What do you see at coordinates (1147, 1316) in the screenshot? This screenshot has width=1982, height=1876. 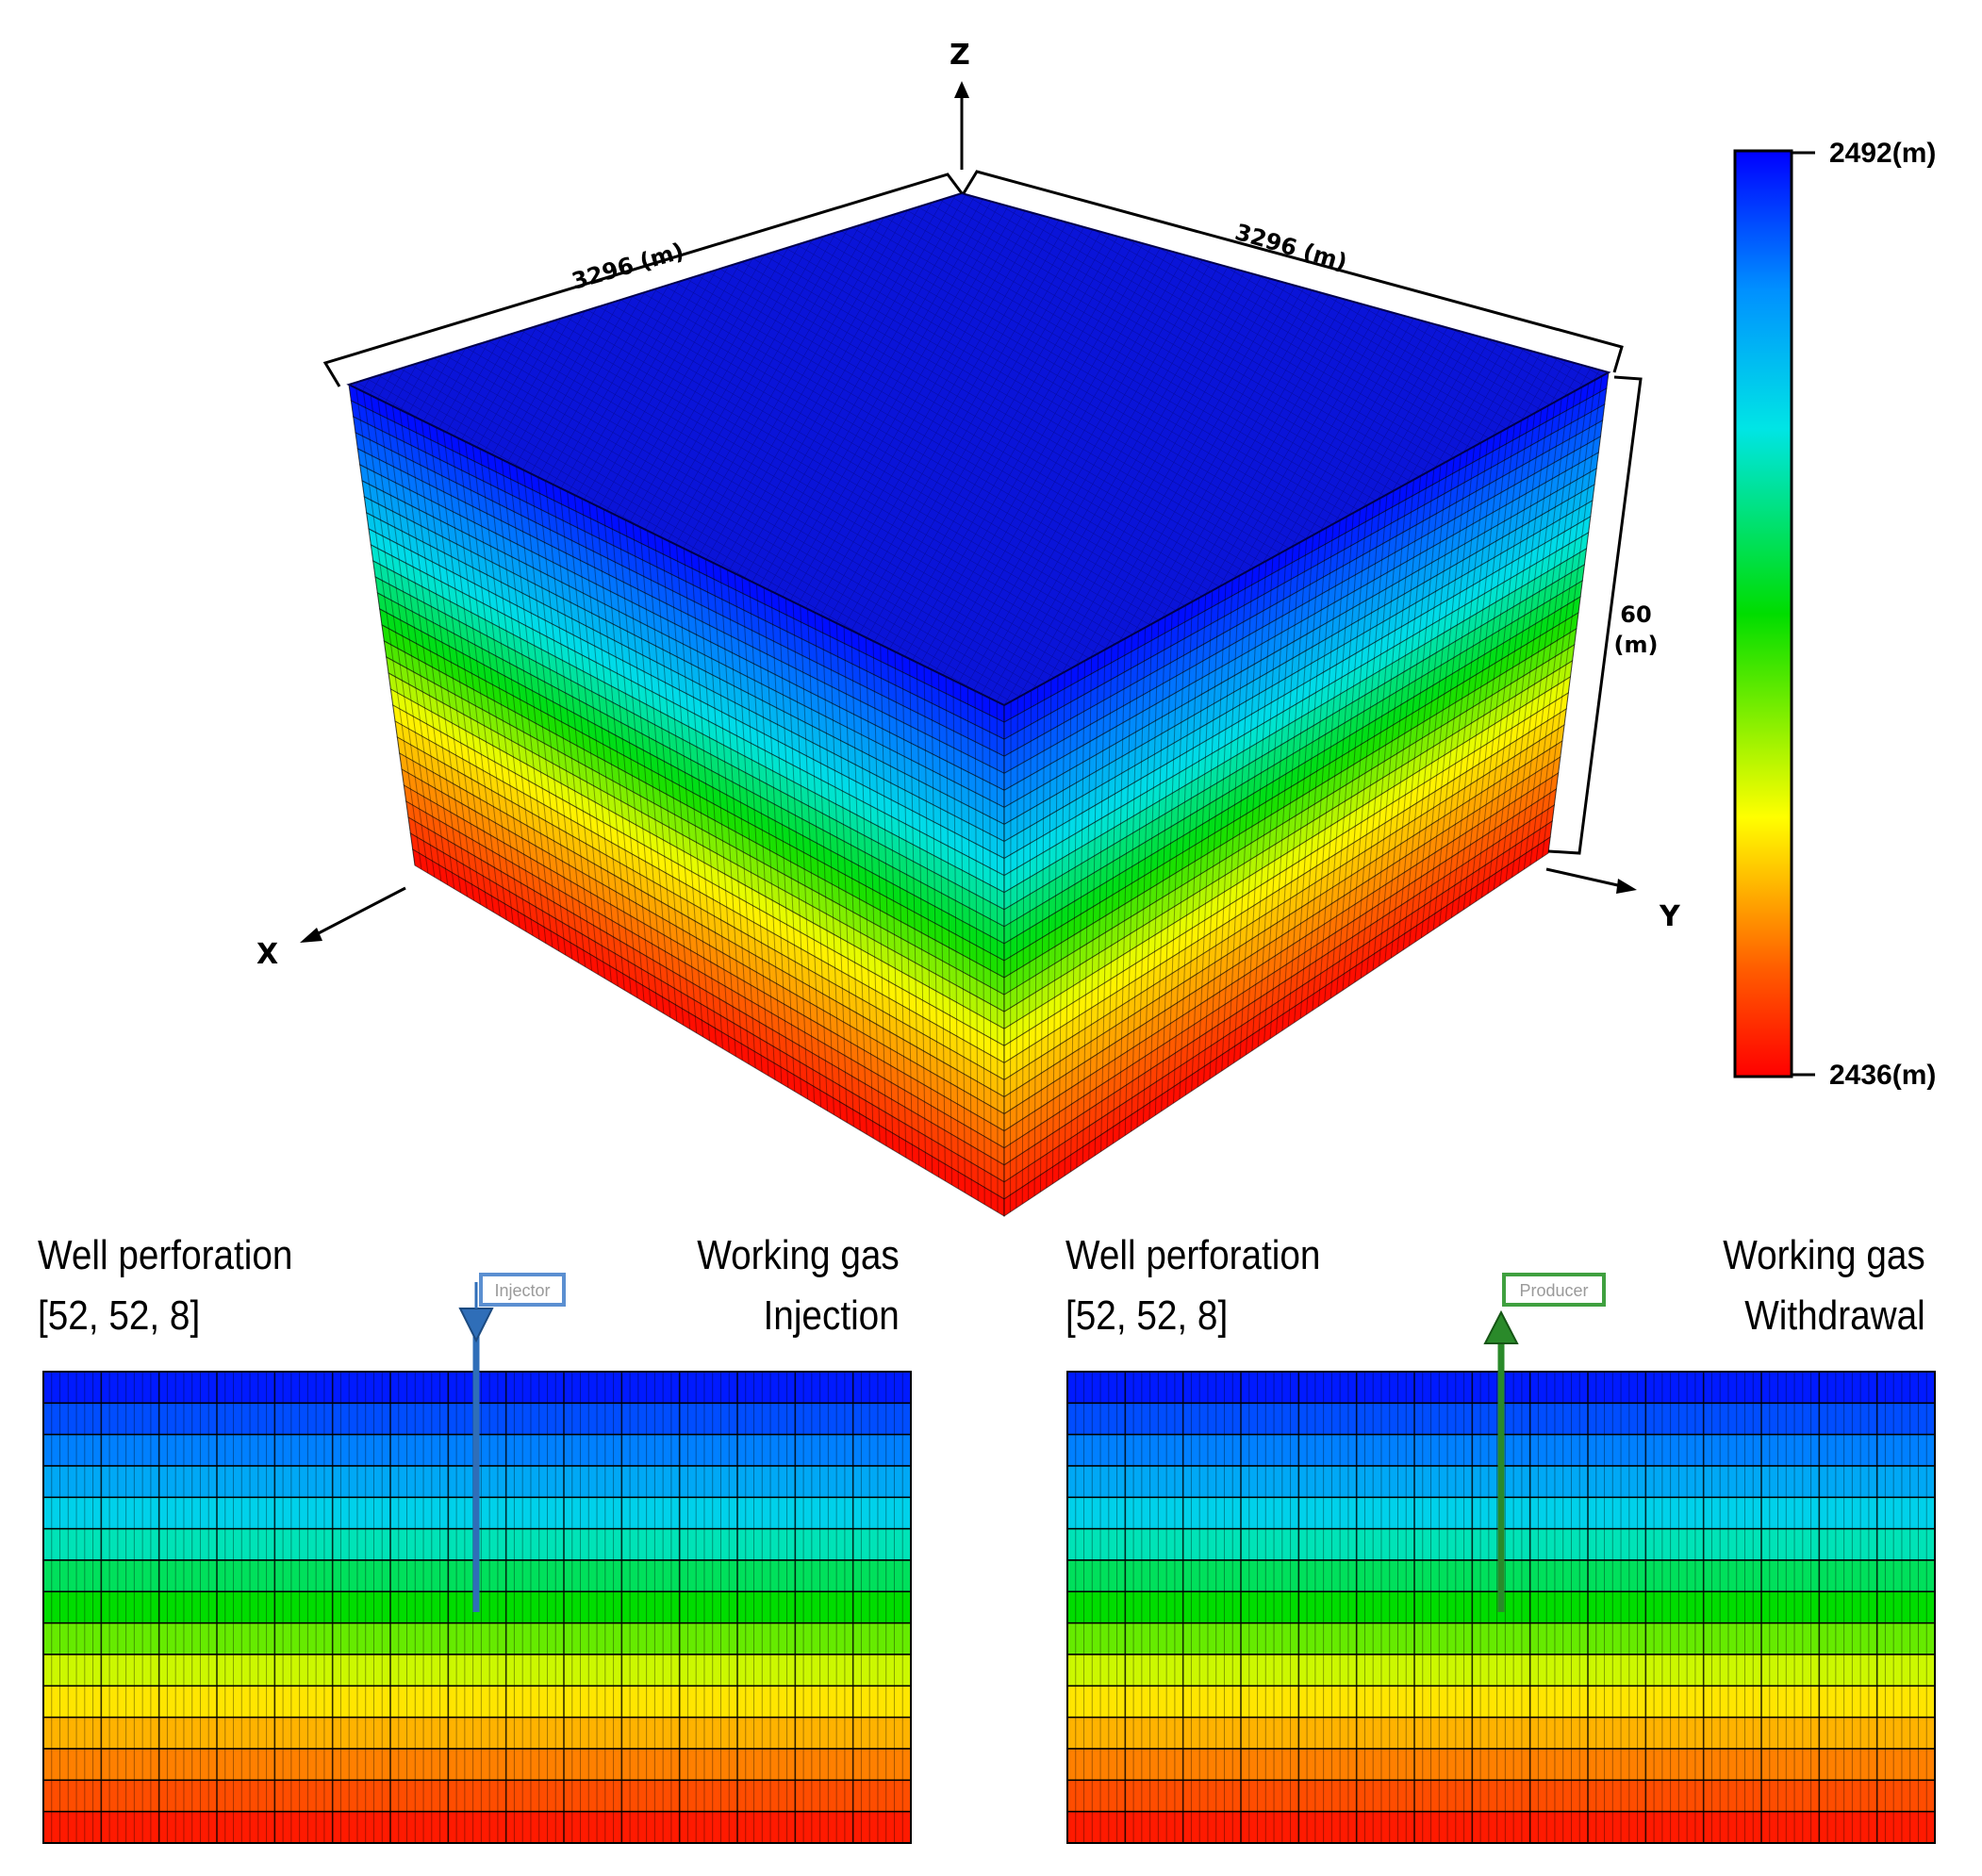 I see `right-panel-title-line2: [52, 52, 8]` at bounding box center [1147, 1316].